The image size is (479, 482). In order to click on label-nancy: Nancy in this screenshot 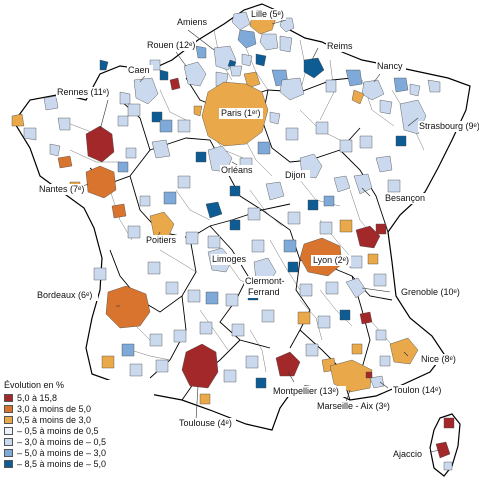, I will do `click(390, 66)`.